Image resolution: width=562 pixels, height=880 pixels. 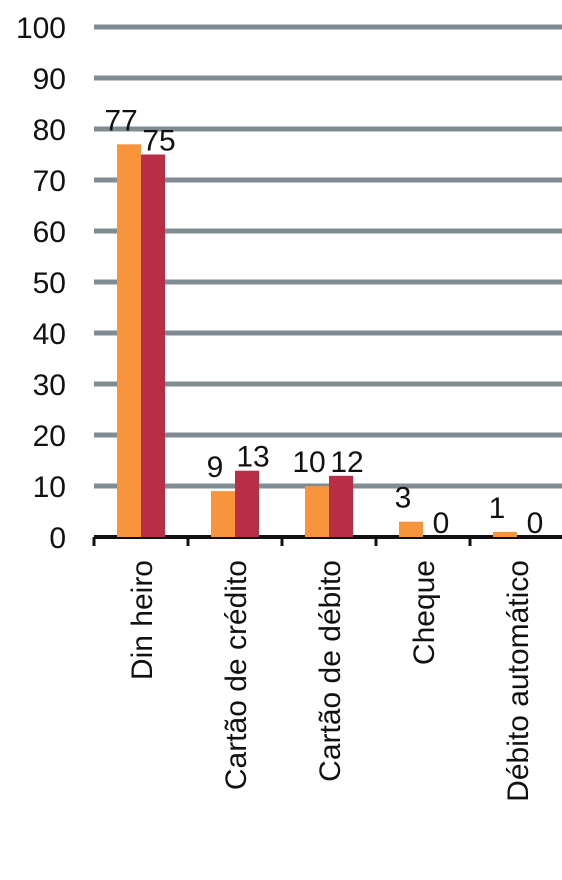 I want to click on y-tick-label: 20, so click(x=49, y=436).